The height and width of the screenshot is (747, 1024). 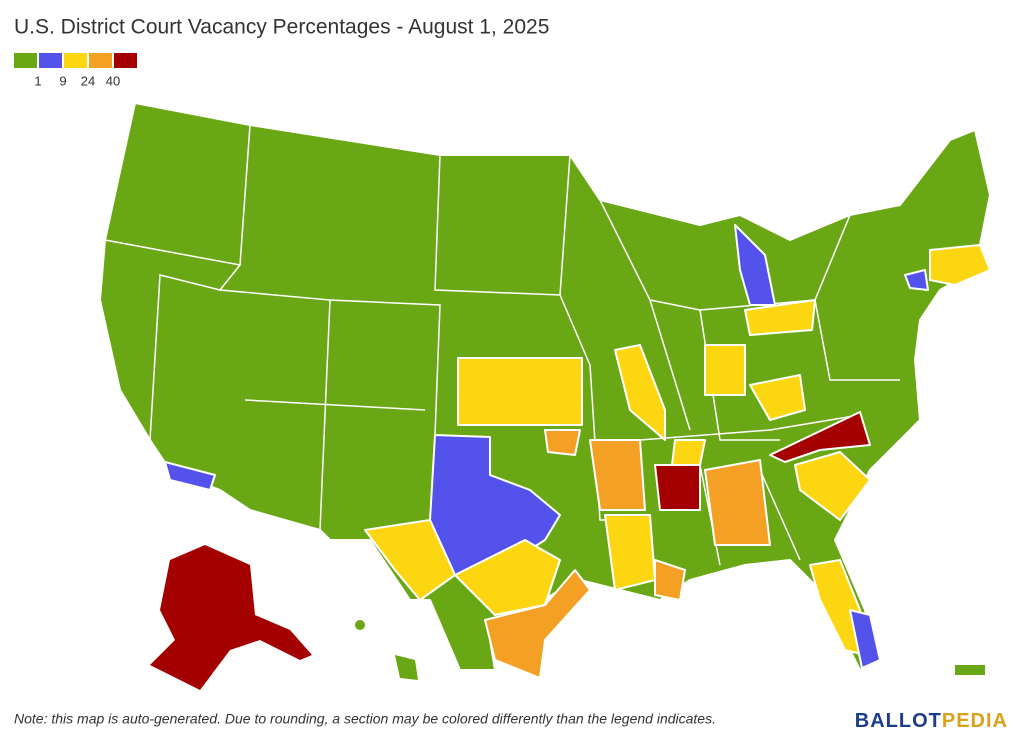 What do you see at coordinates (737, 502) in the screenshot?
I see `alabama-georgia` at bounding box center [737, 502].